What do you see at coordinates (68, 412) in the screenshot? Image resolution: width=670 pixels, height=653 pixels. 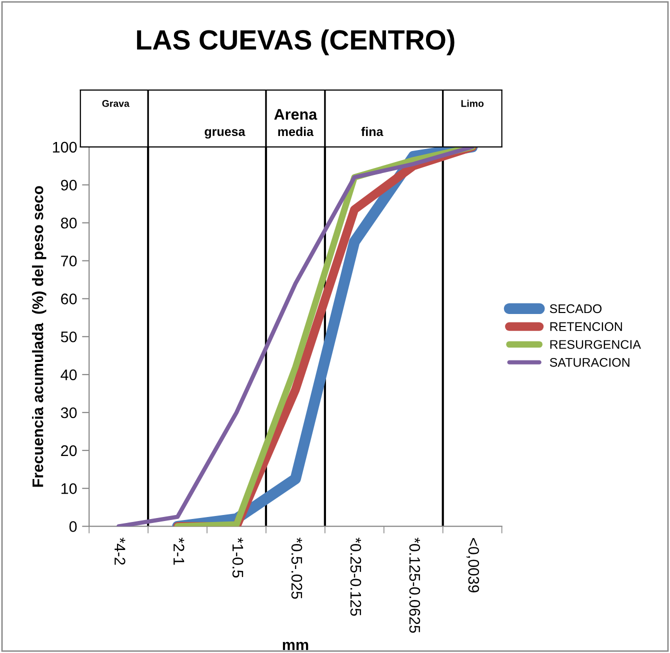 I see `y-tick-label: 30` at bounding box center [68, 412].